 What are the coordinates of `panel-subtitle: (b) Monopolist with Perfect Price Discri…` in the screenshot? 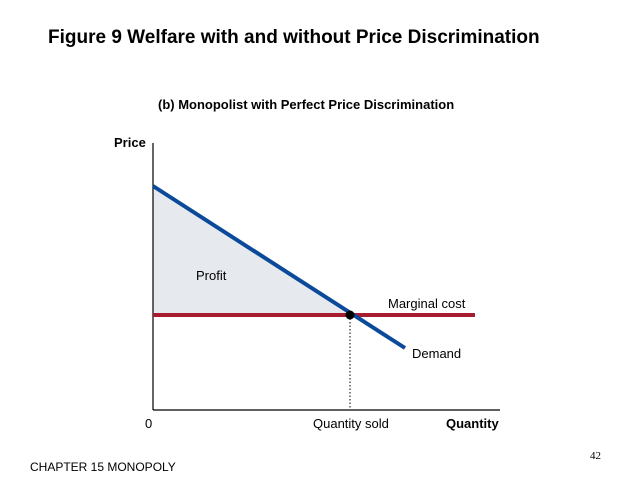 It's located at (306, 104).